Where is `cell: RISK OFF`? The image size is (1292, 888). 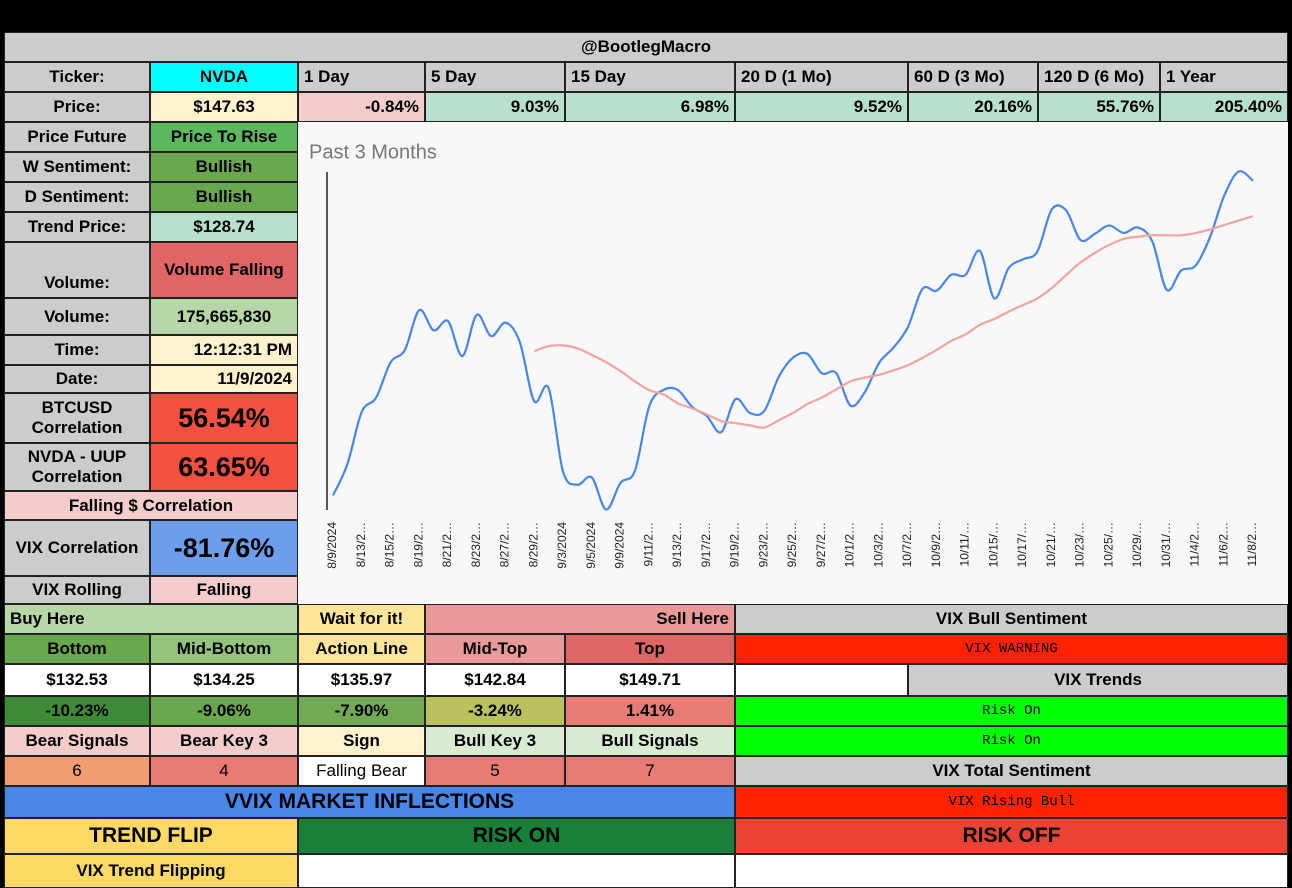
cell: RISK OFF is located at coordinates (1011, 836).